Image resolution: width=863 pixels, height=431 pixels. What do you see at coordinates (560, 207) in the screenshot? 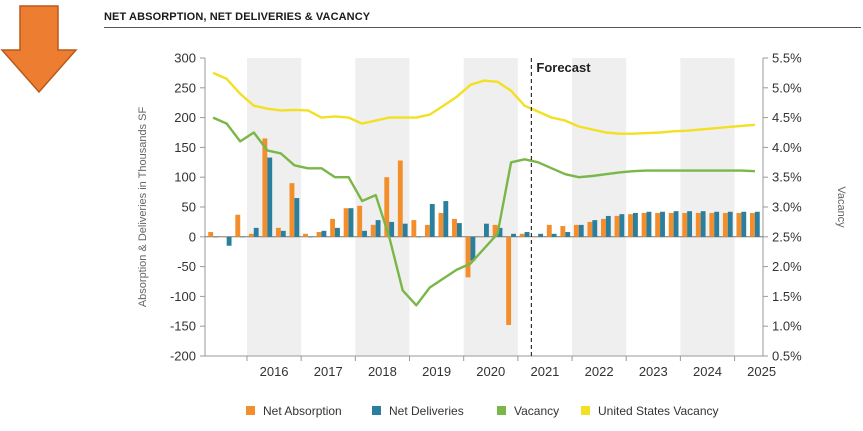
I see `forecast-marker: Forecast` at bounding box center [560, 207].